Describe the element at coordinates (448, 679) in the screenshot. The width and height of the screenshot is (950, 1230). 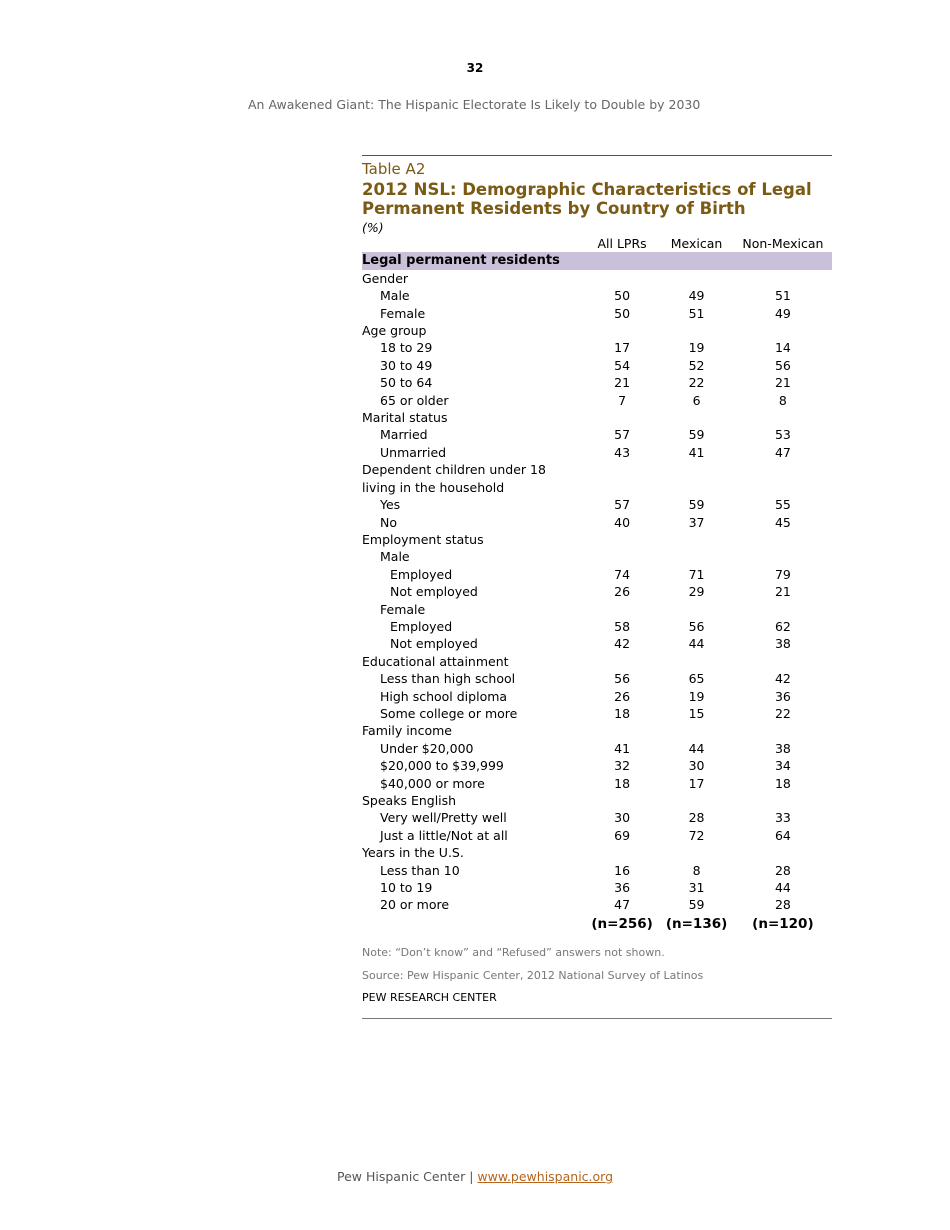
I see `row-label: Less than high school` at that location.